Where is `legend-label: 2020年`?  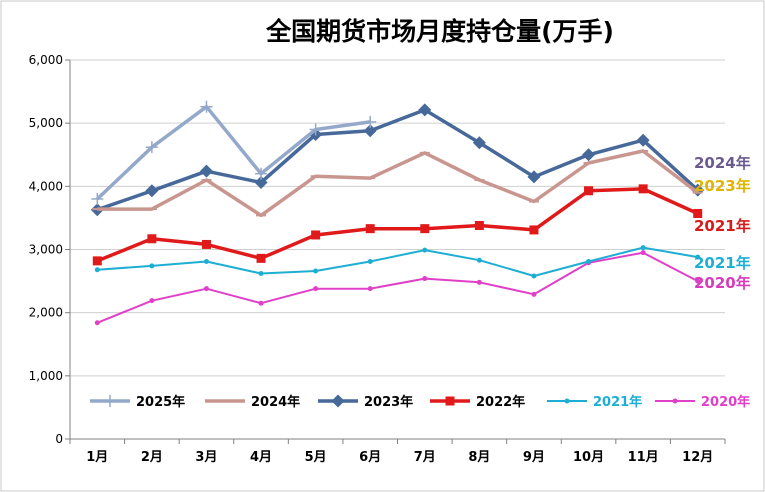
legend-label: 2020年 is located at coordinates (725, 402).